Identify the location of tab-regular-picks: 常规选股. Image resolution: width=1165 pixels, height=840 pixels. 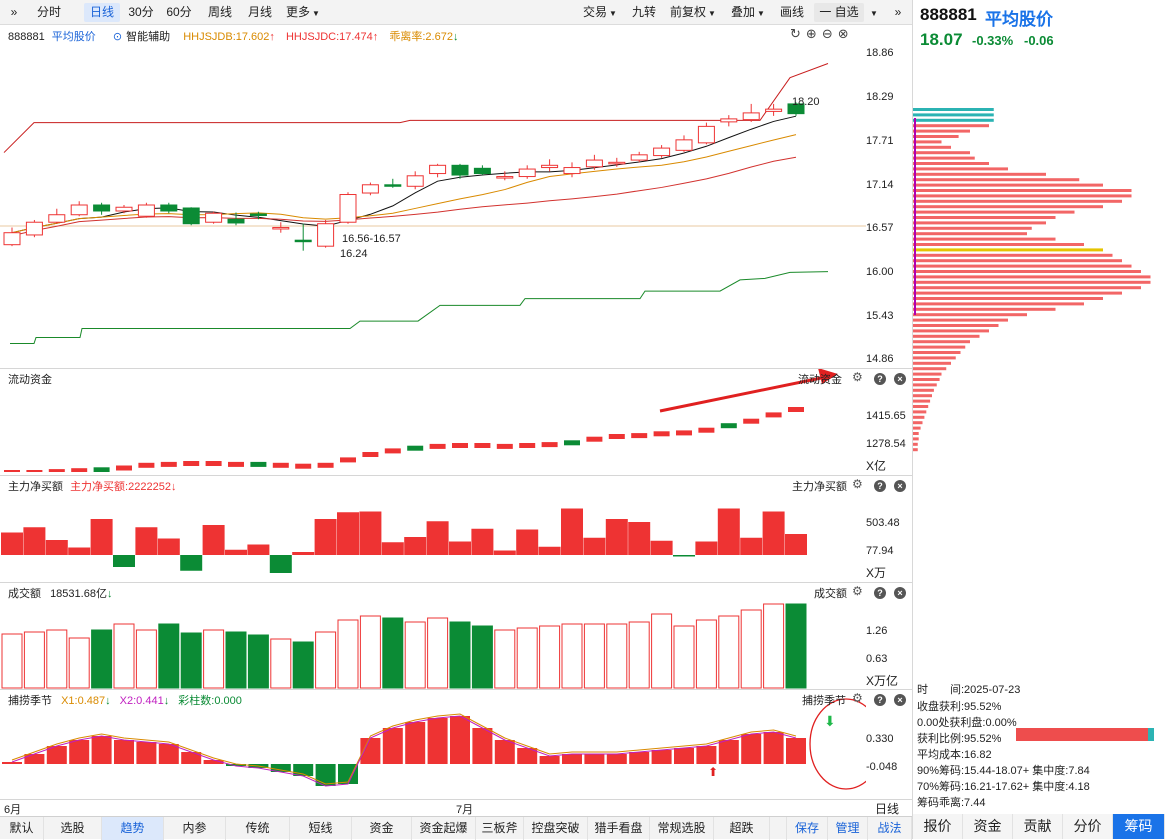
(682, 828).